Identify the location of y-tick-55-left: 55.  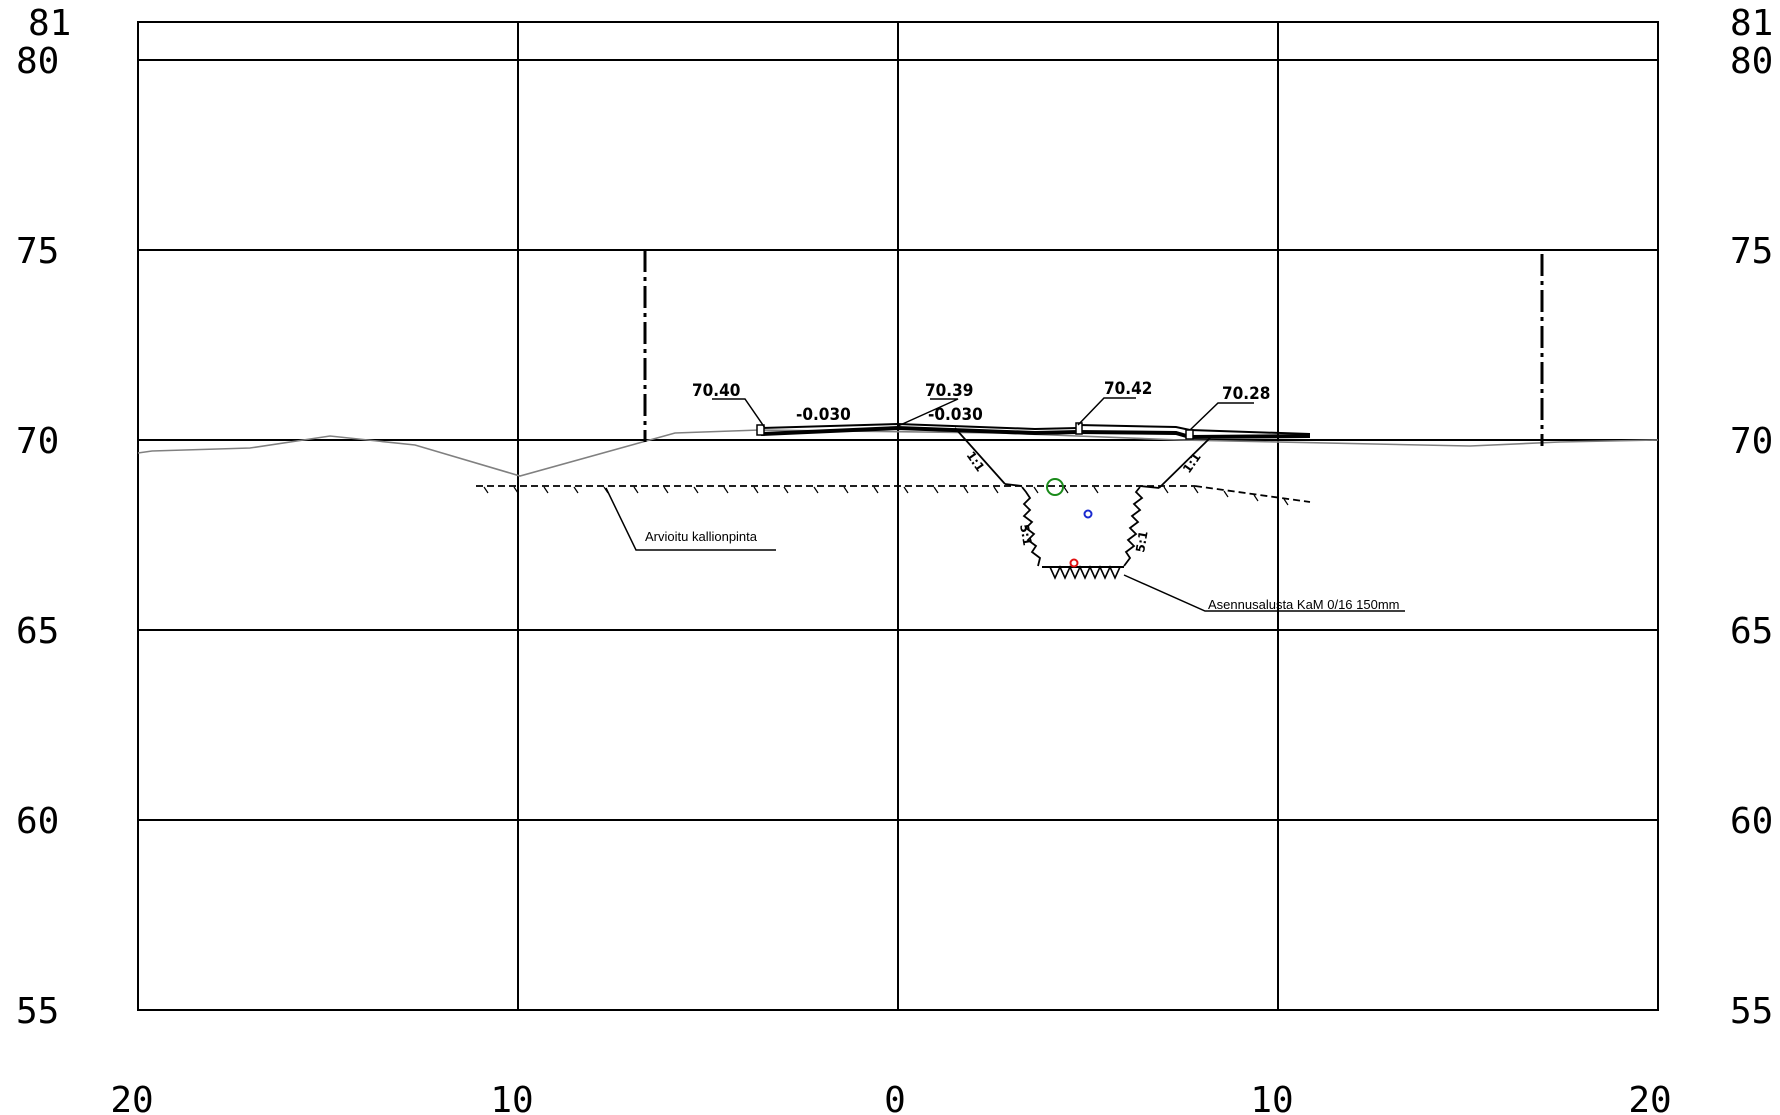
(37, 1011).